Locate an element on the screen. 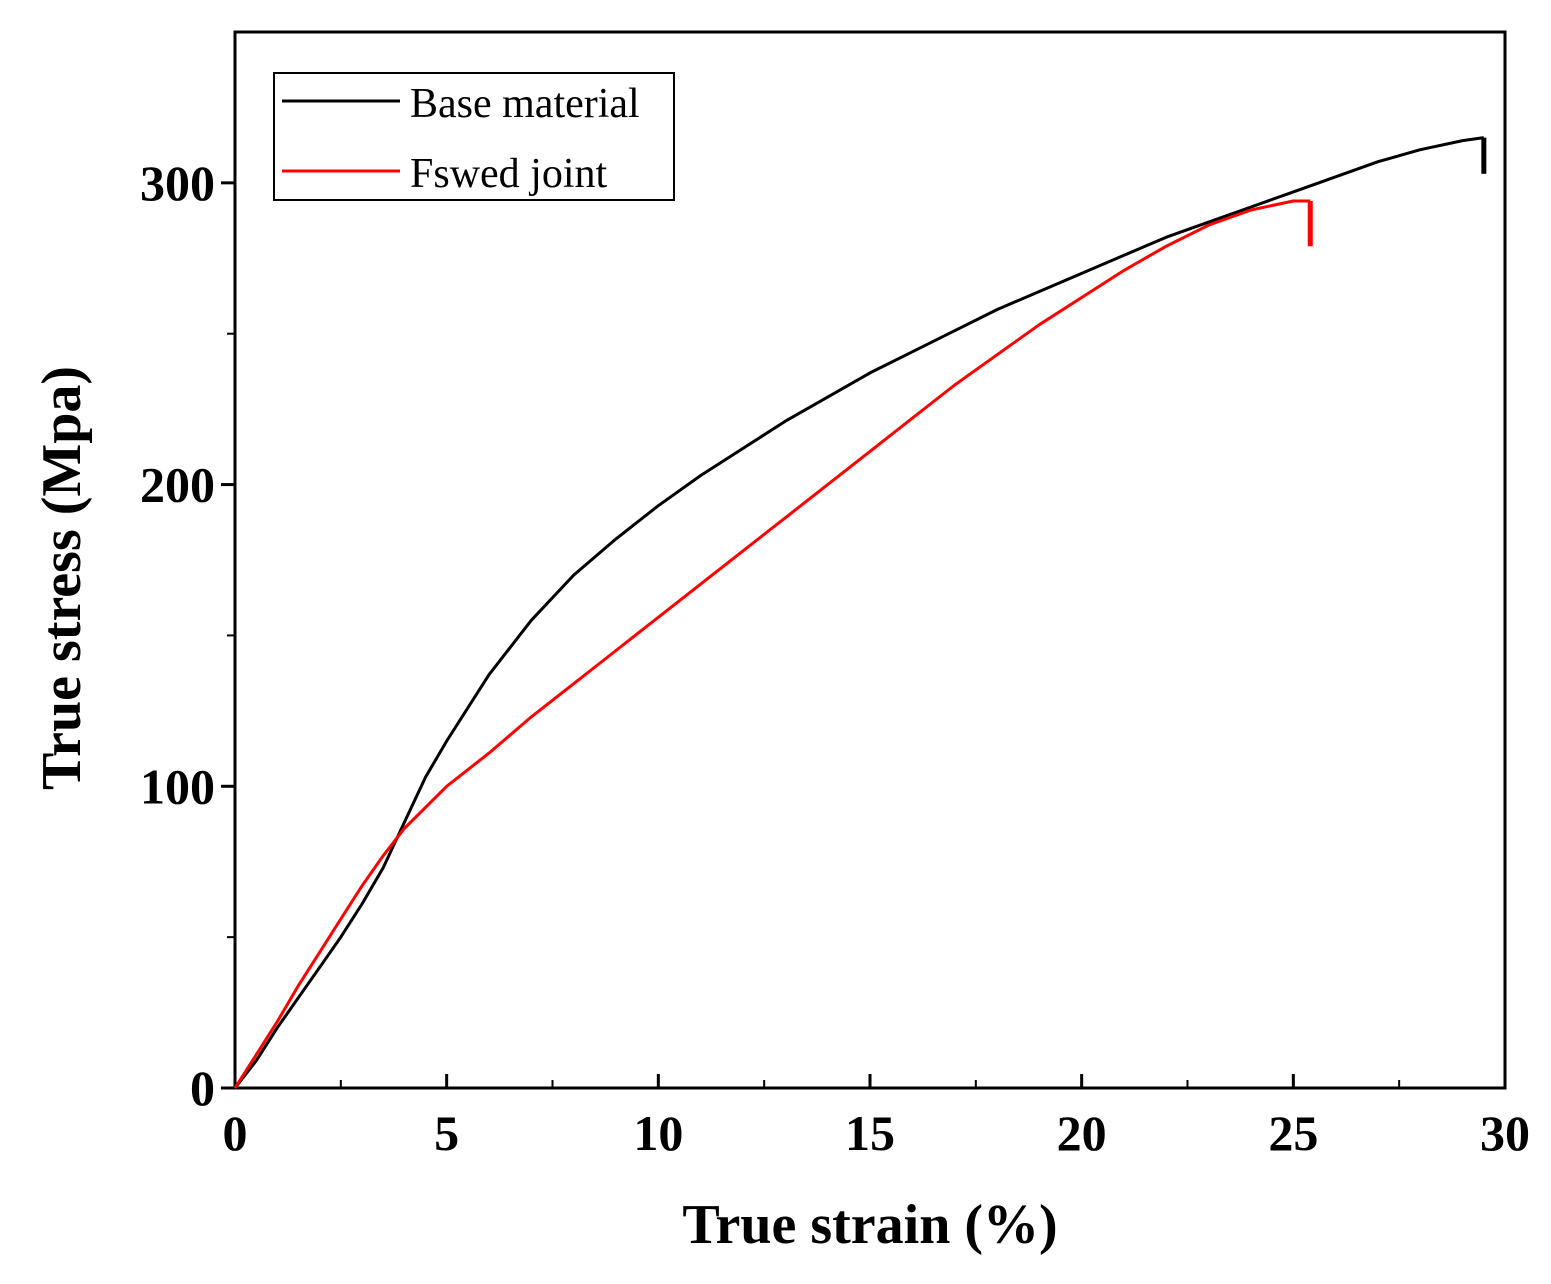 This screenshot has height=1284, width=1551. legend-label-base-material: Base material is located at coordinates (525, 104).